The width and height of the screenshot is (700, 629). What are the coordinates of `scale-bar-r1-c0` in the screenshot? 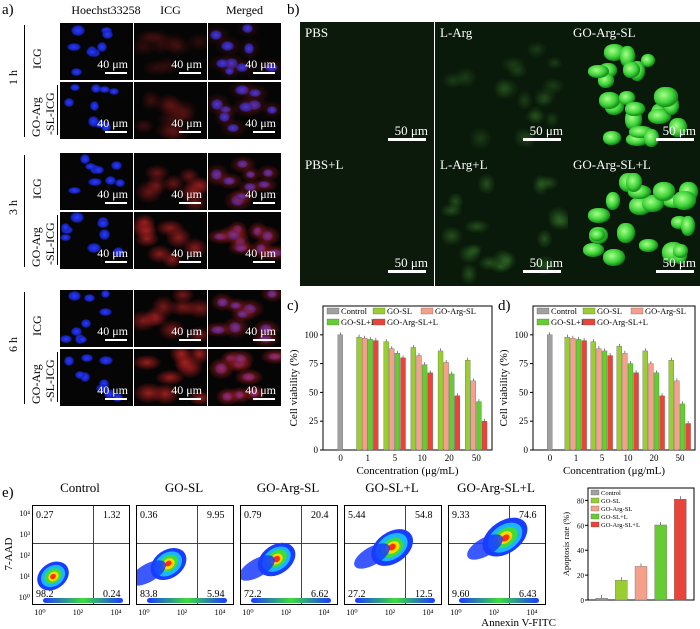 It's located at (116, 132).